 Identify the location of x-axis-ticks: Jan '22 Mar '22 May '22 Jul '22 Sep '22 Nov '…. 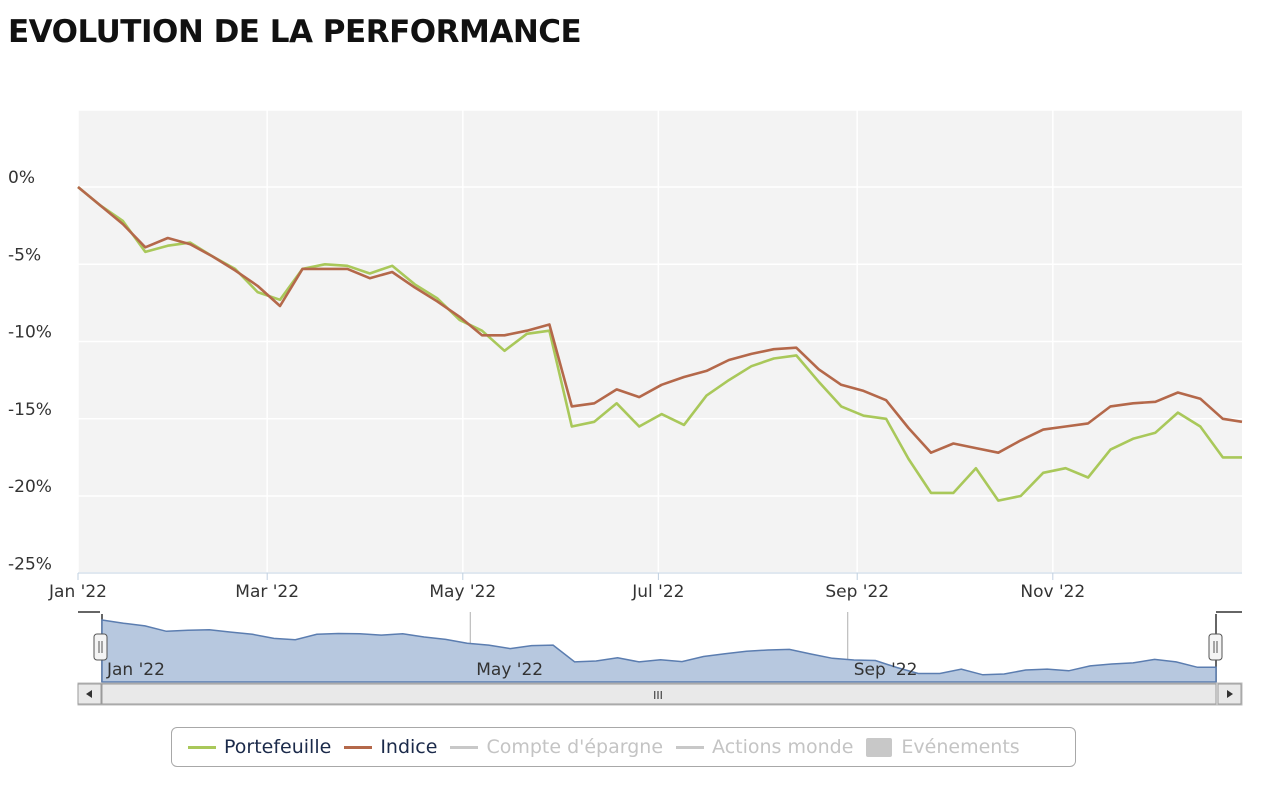
(566, 587).